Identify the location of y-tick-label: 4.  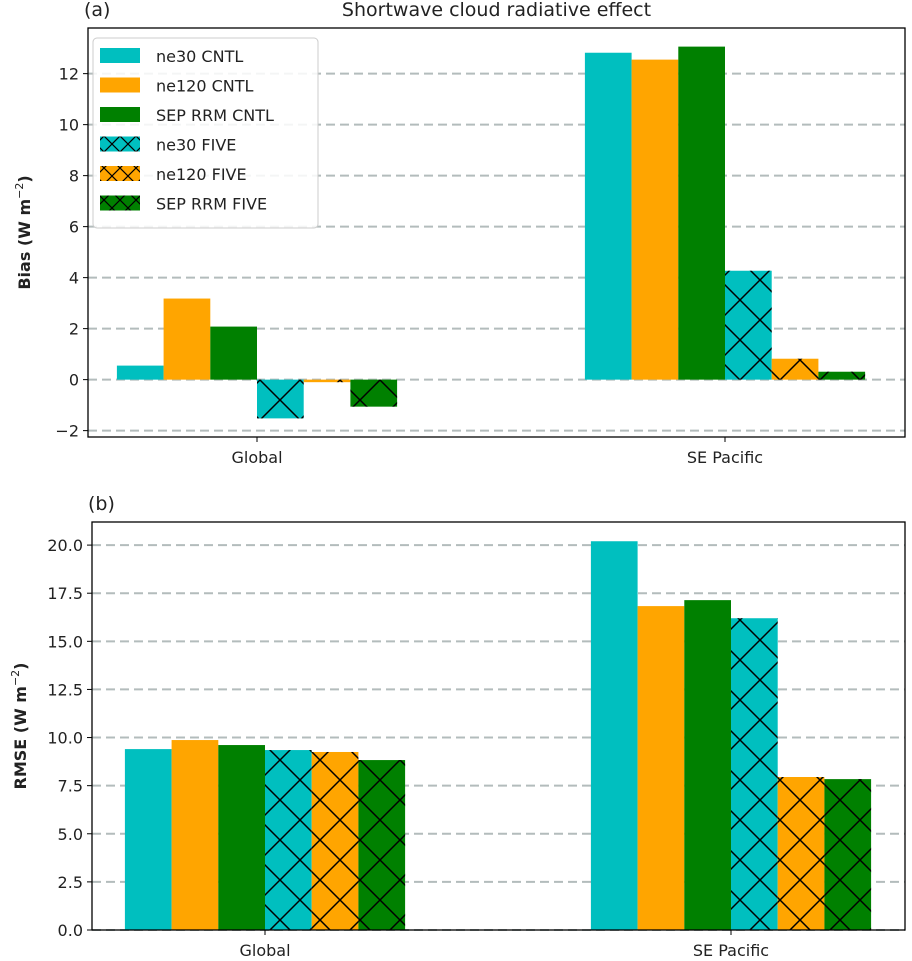
(74, 278).